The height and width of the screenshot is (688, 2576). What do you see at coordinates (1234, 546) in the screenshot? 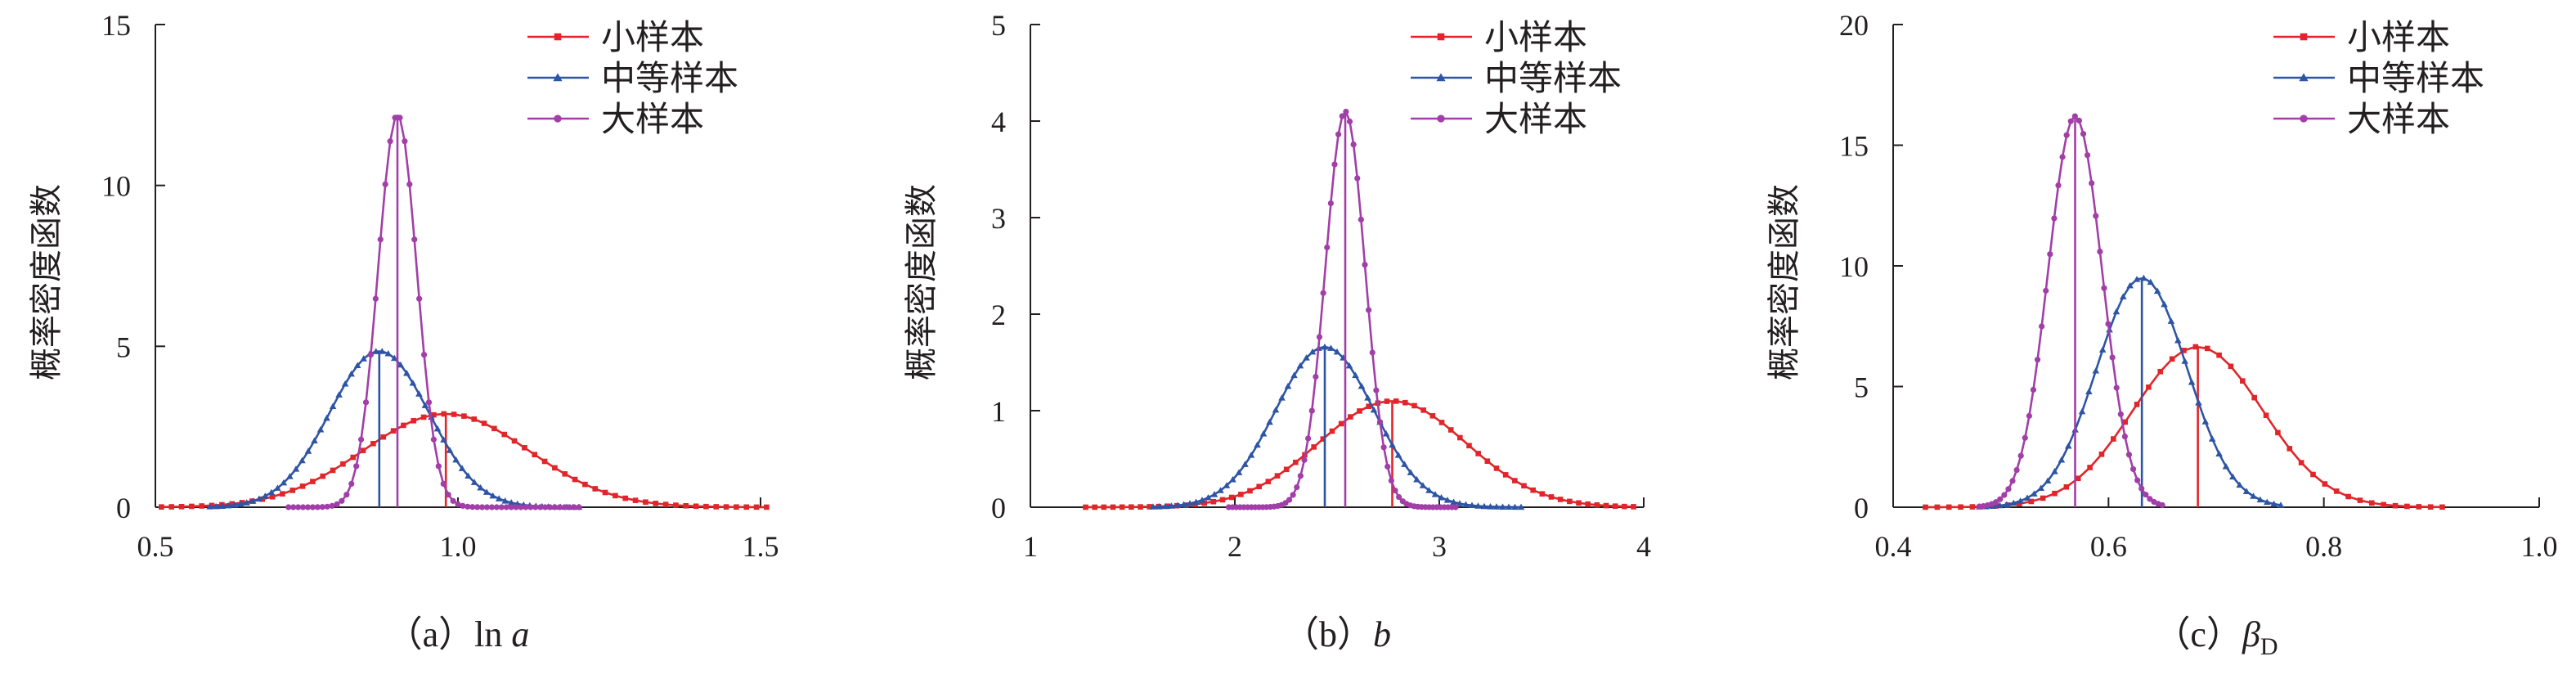
I see `x-tick-label: 2` at bounding box center [1234, 546].